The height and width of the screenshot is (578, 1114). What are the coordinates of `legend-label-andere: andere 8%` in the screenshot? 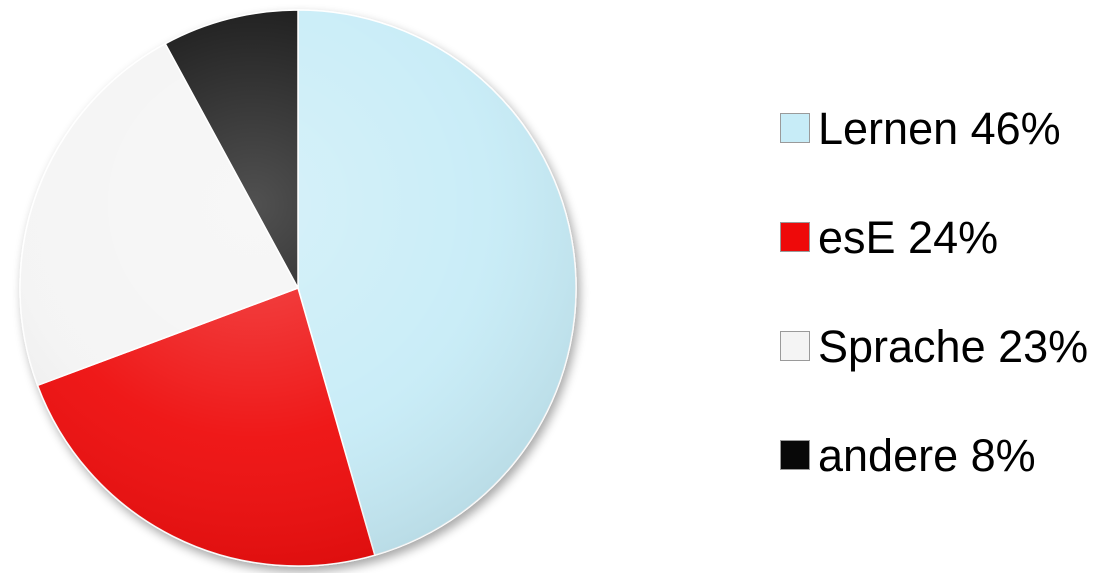 It's located at (927, 455).